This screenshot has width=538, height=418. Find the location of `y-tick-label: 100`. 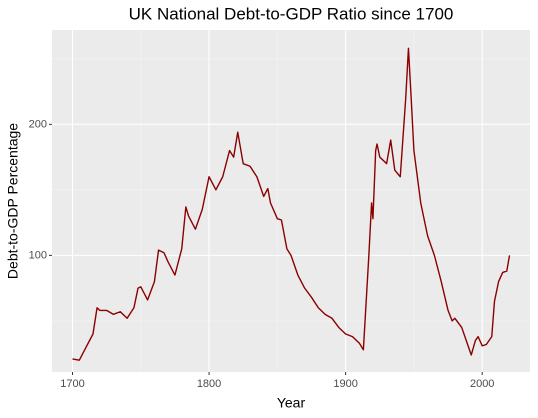

y-tick-label: 100 is located at coordinates (38, 255).